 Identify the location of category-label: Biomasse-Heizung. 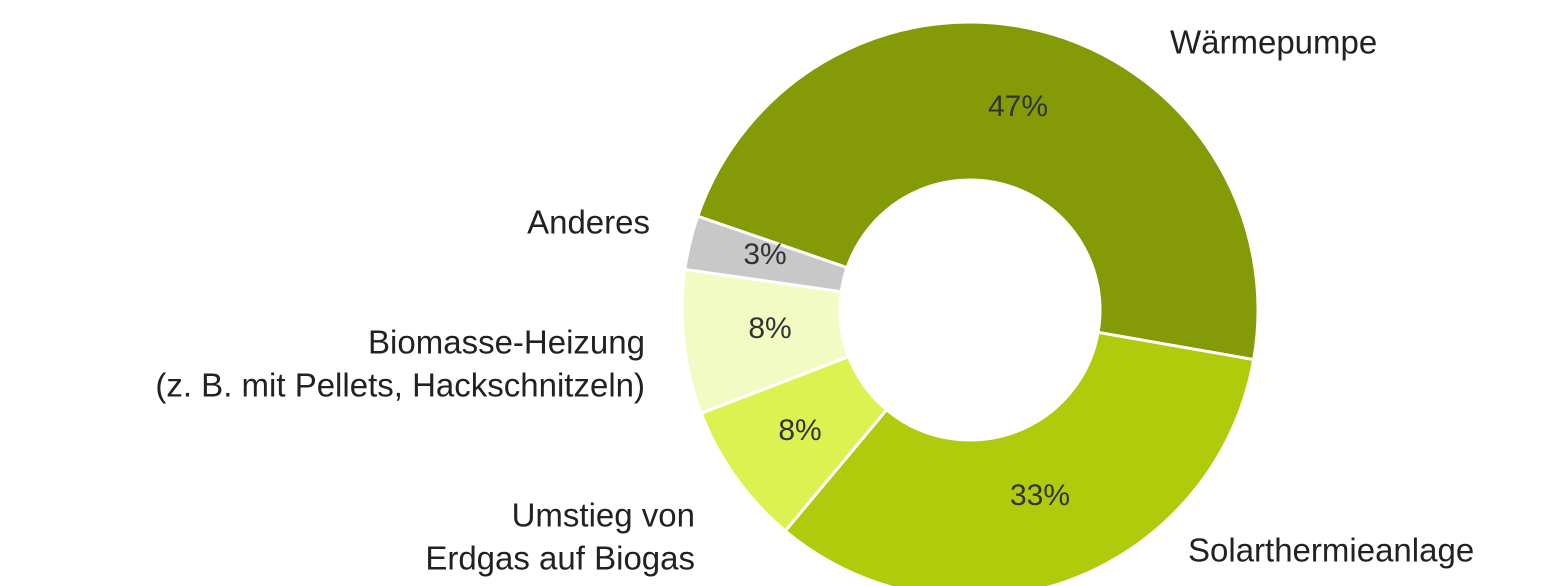
(506, 342).